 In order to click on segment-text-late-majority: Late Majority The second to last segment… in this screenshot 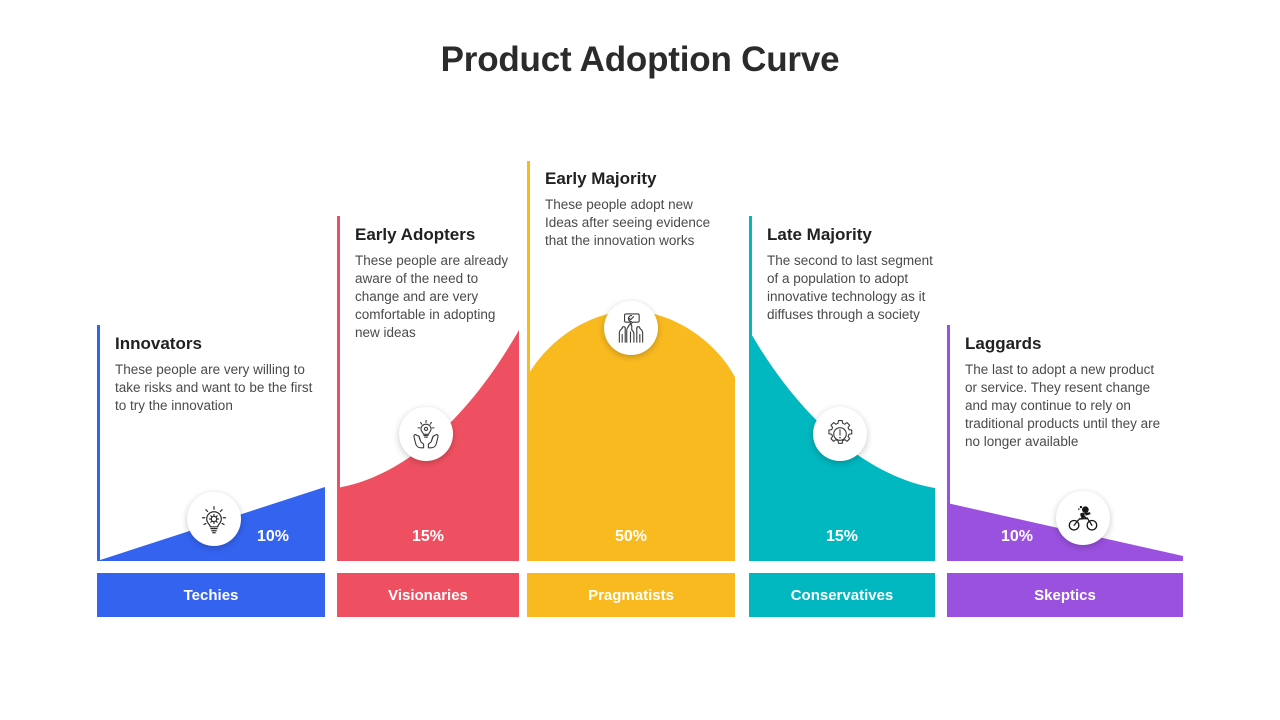, I will do `click(853, 274)`.